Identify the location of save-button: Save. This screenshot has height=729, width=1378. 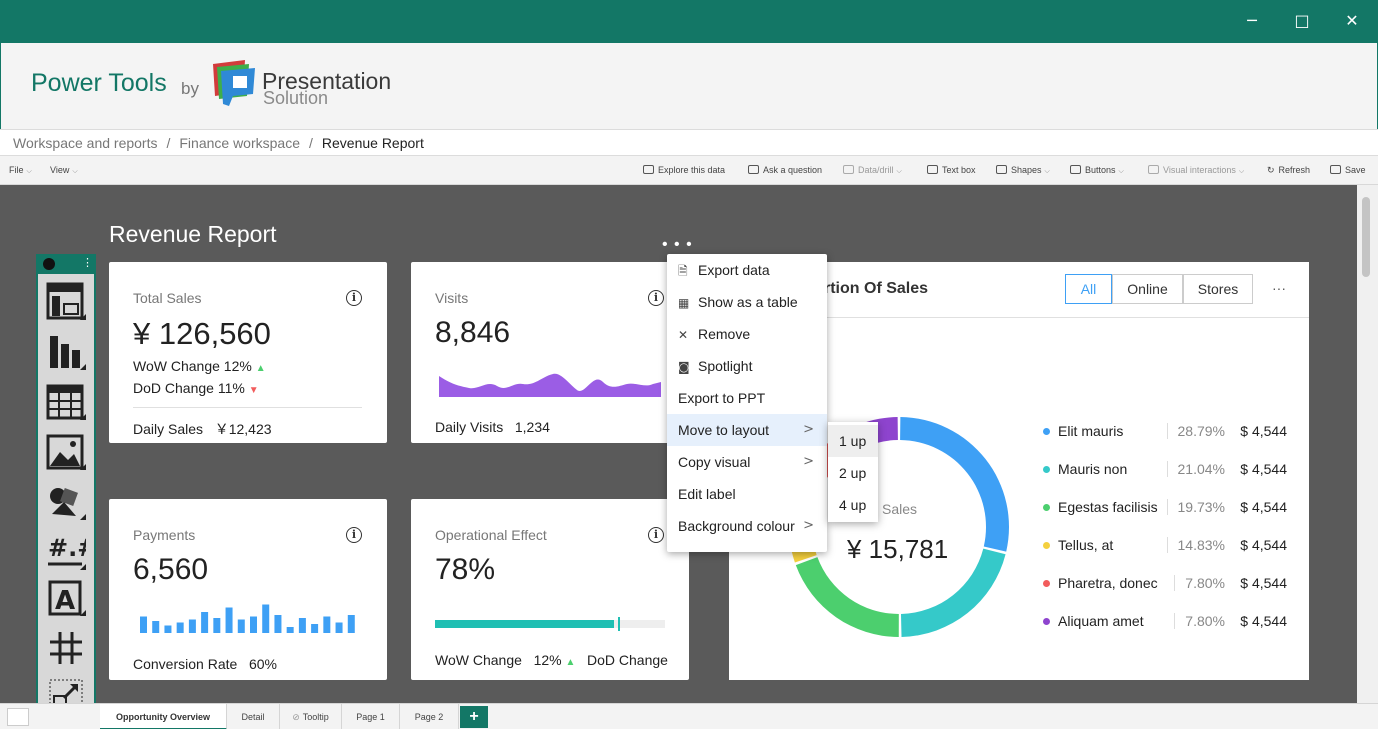
(1348, 170).